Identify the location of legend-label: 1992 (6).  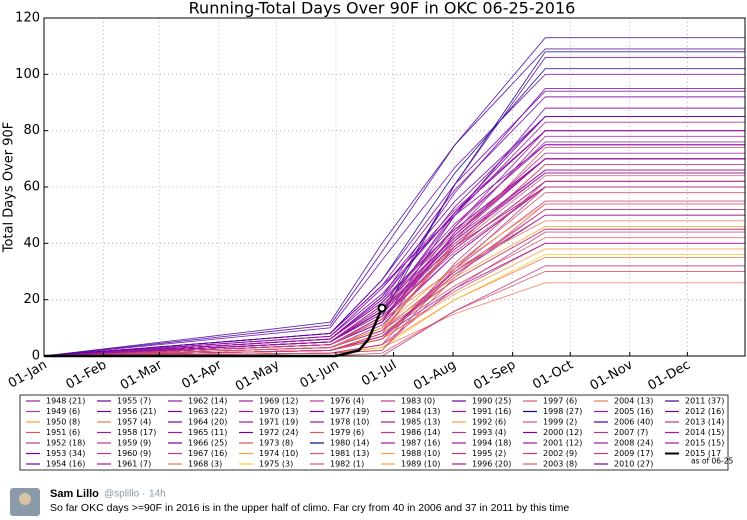
(489, 422).